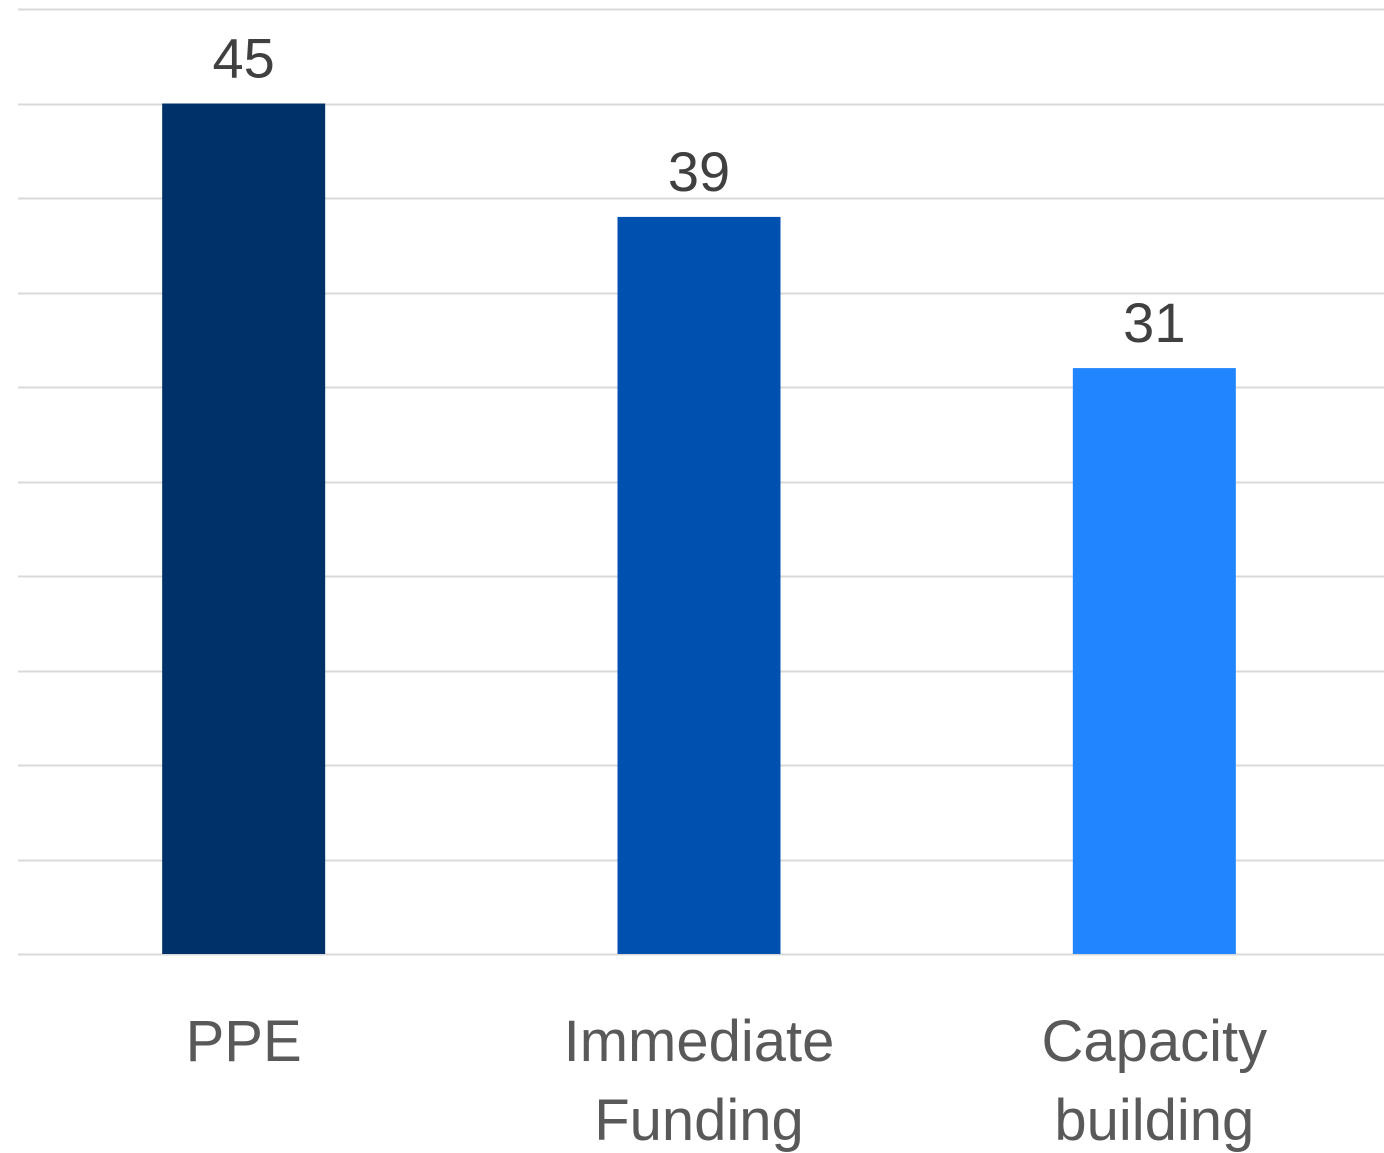 The width and height of the screenshot is (1384, 1153). I want to click on category-label: Immediate Funding, so click(699, 1081).